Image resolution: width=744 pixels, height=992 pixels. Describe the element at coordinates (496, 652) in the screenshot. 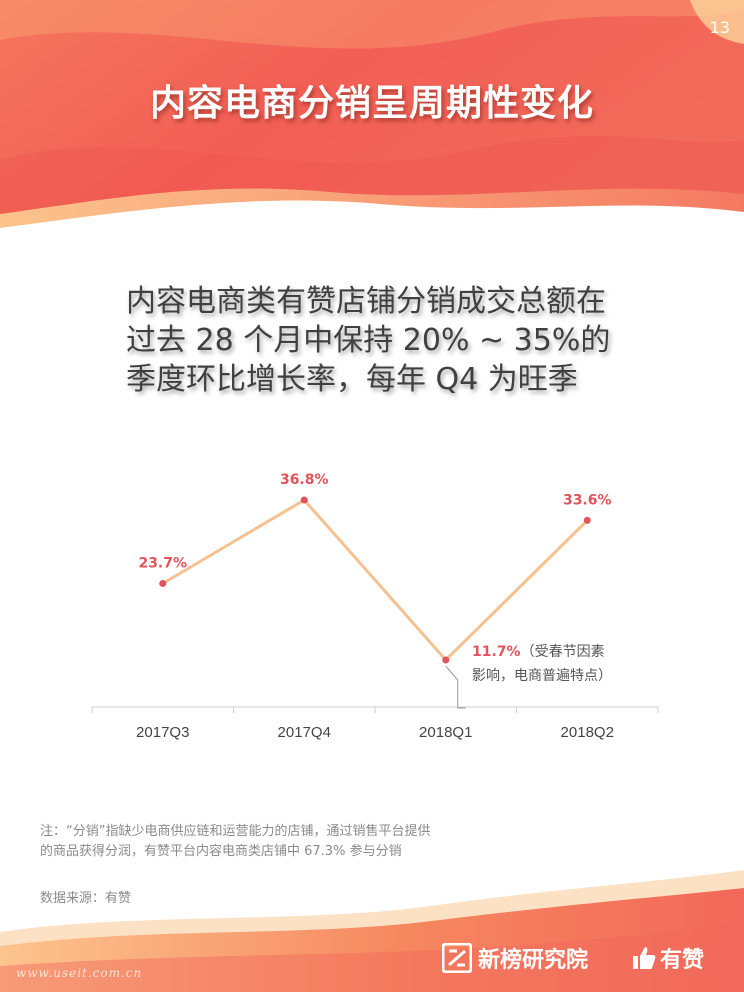

I see `annotation-value: 11.7%` at that location.